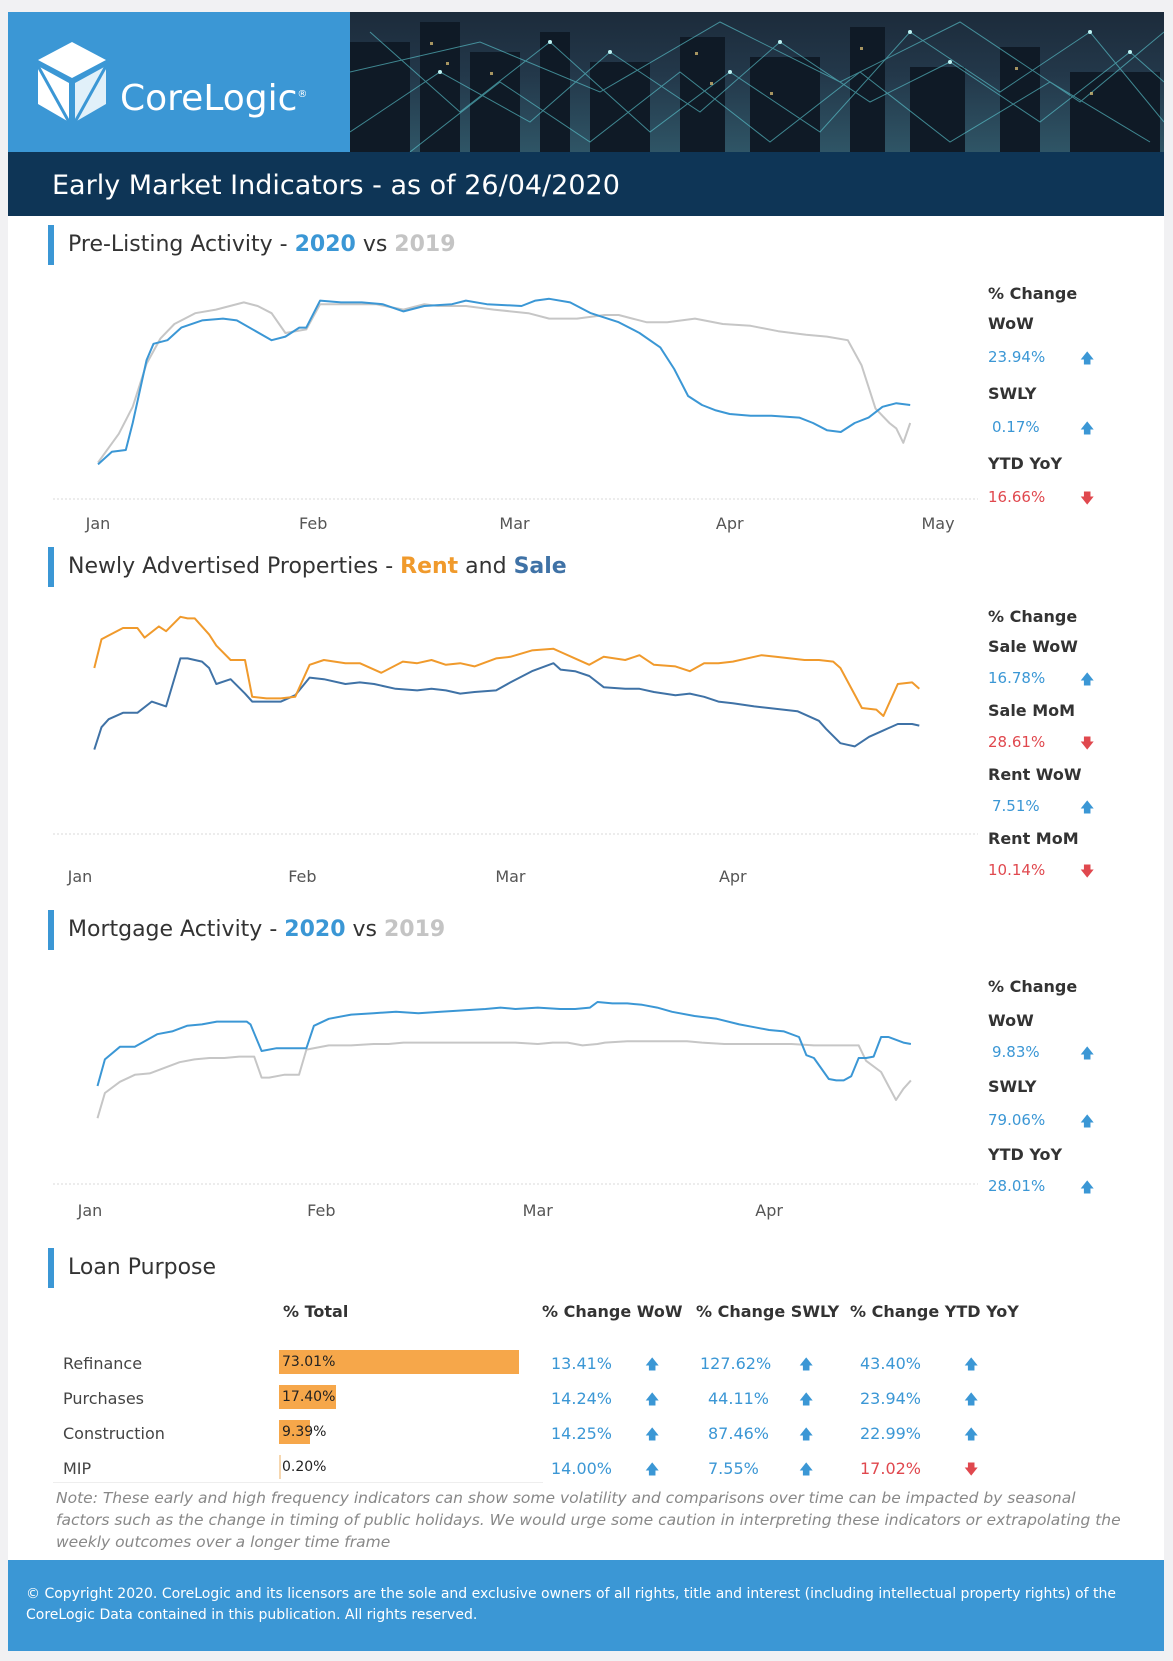 The height and width of the screenshot is (1661, 1173). What do you see at coordinates (179, 82) in the screenshot?
I see `brand-panel: CoreLogic®` at bounding box center [179, 82].